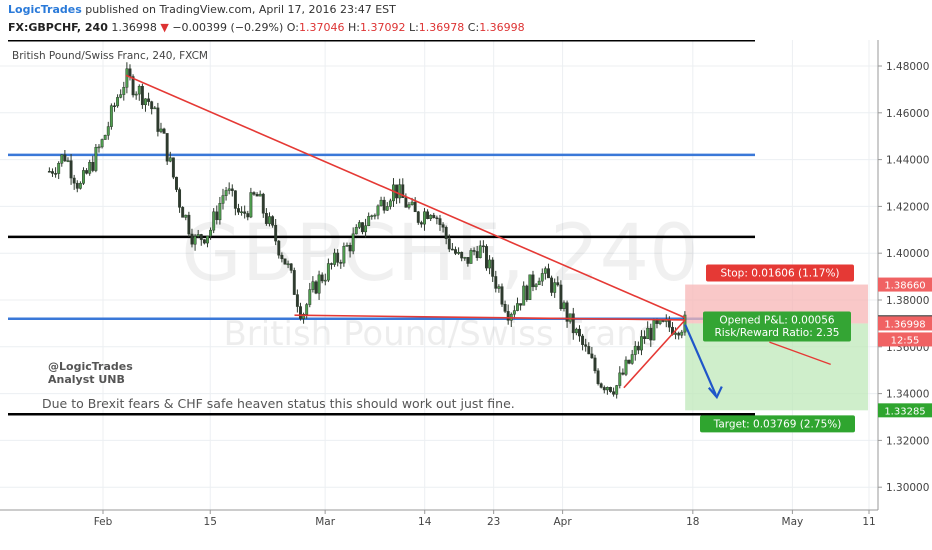  I want to click on price-tag-bg, so click(905, 284).